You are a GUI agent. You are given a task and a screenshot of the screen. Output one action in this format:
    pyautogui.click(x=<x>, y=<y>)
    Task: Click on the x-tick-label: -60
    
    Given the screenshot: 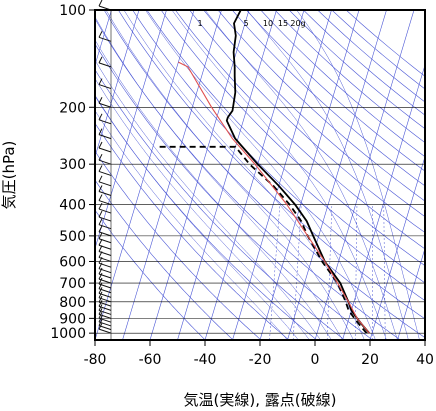 What is the action you would take?
    pyautogui.click(x=150, y=360)
    